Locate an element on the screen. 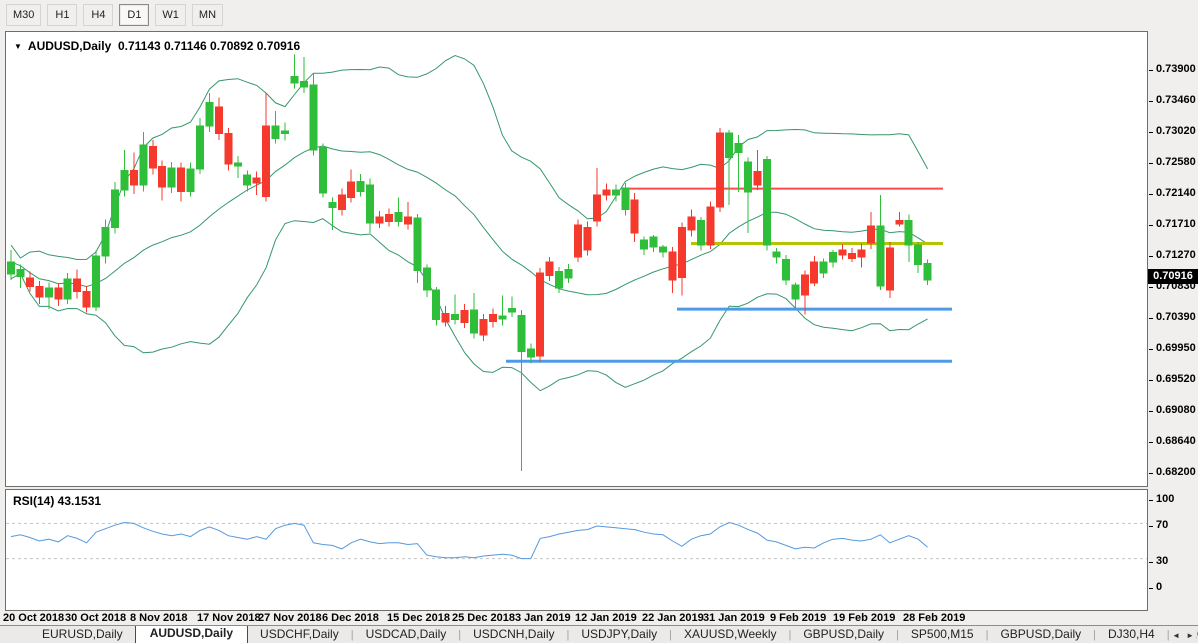 The height and width of the screenshot is (643, 1198). rsi-line is located at coordinates (469, 540).